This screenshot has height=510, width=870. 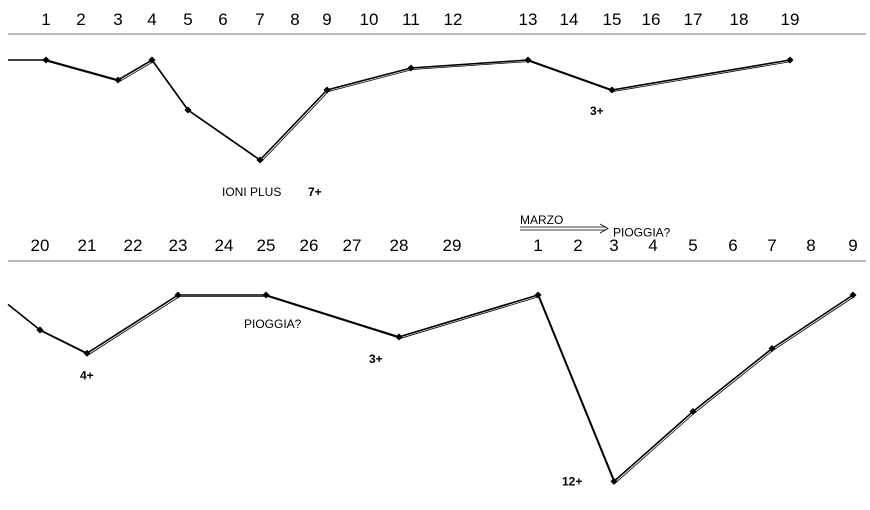 I want to click on tick-label: 15, so click(x=612, y=19).